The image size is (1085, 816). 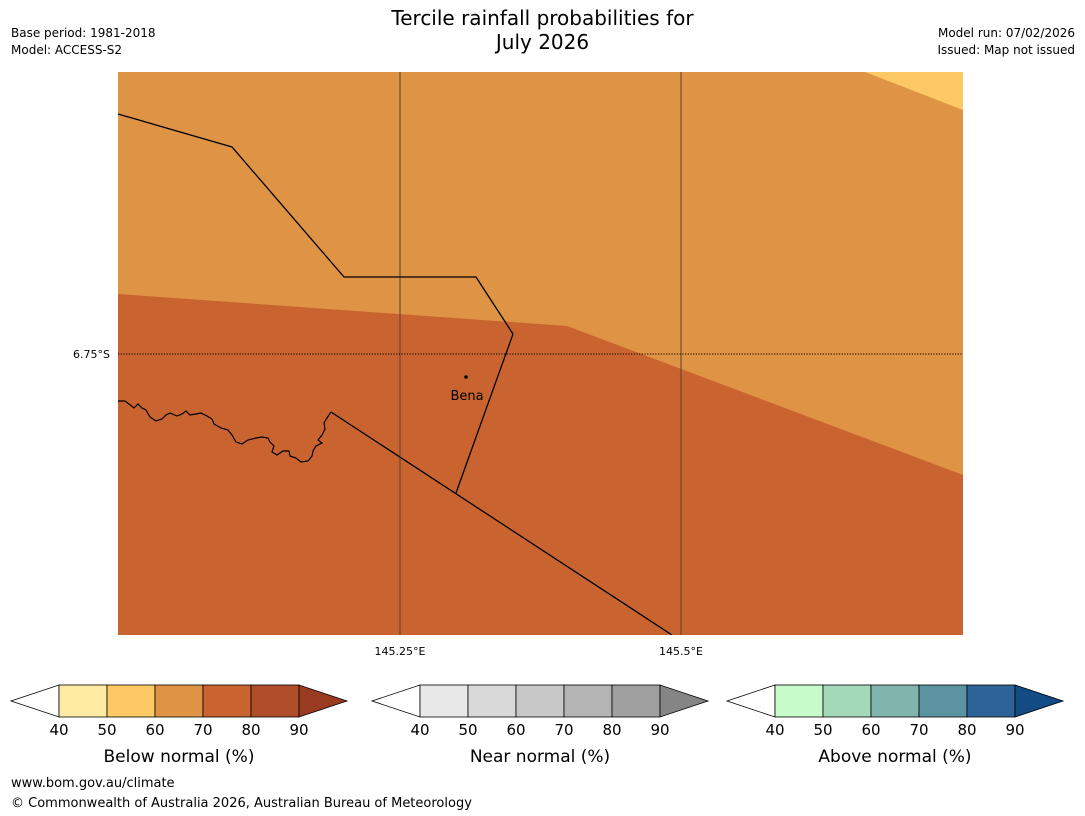 What do you see at coordinates (822, 730) in the screenshot?
I see `legend-above-tick-label: 50` at bounding box center [822, 730].